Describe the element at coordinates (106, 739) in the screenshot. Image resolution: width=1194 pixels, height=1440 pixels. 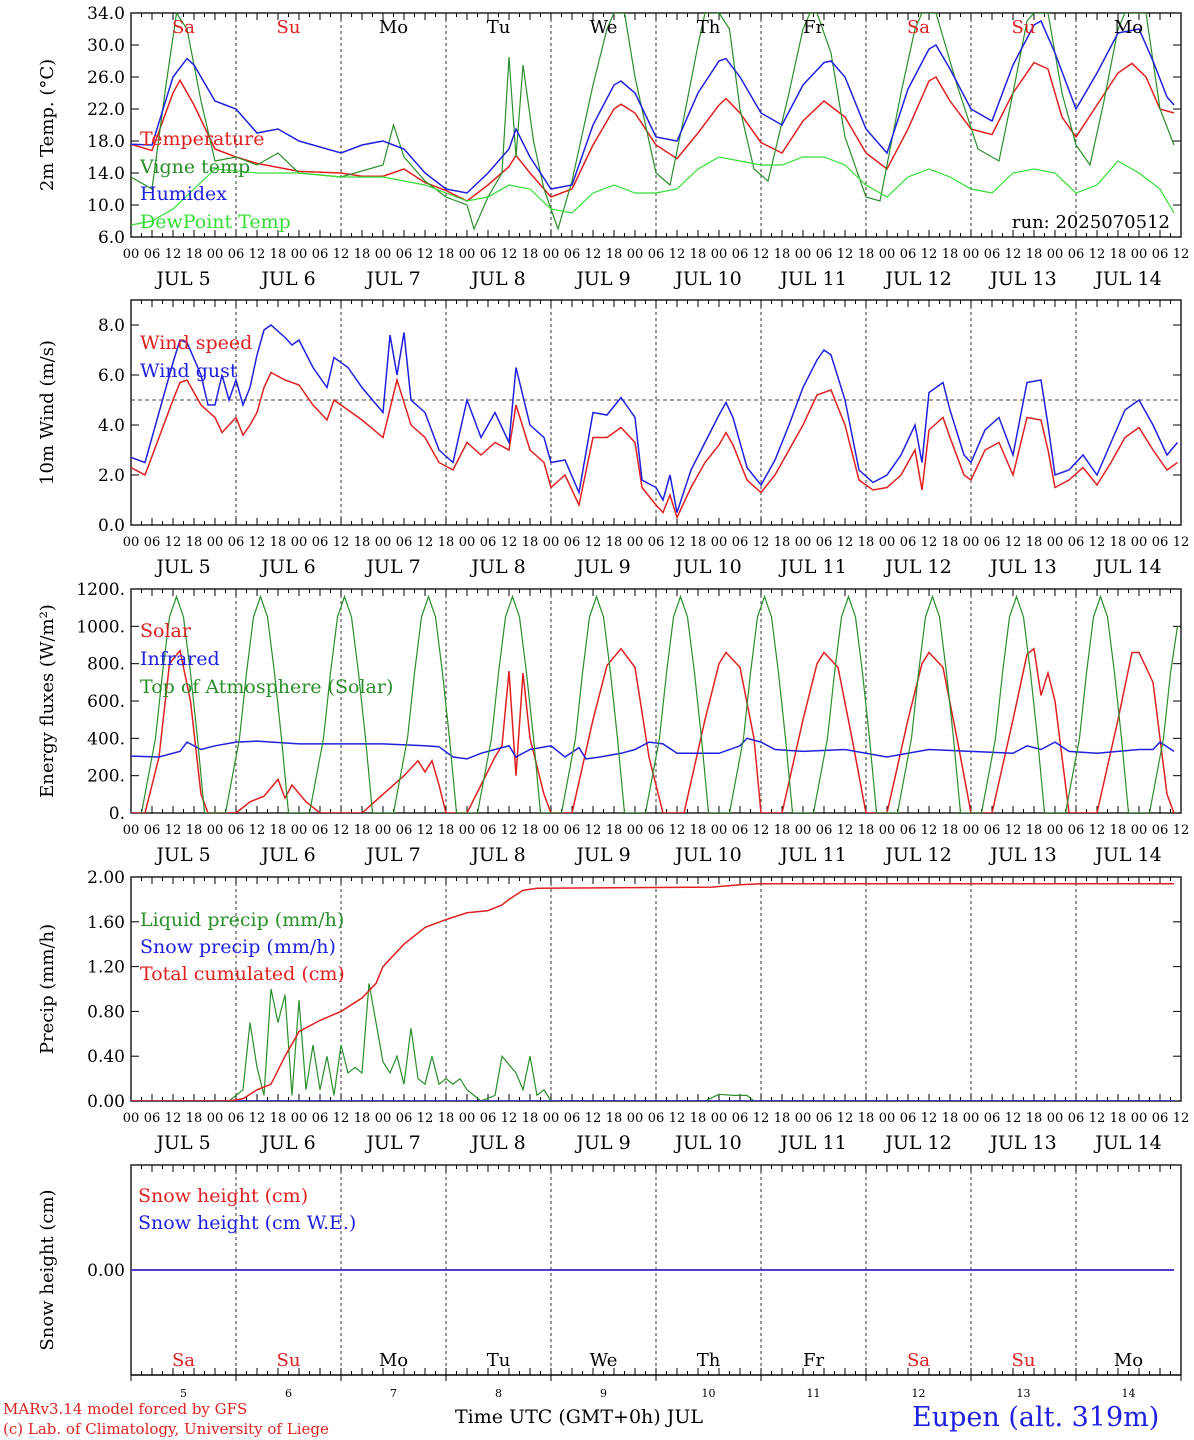
I see `y-tick-label: 400.` at that location.